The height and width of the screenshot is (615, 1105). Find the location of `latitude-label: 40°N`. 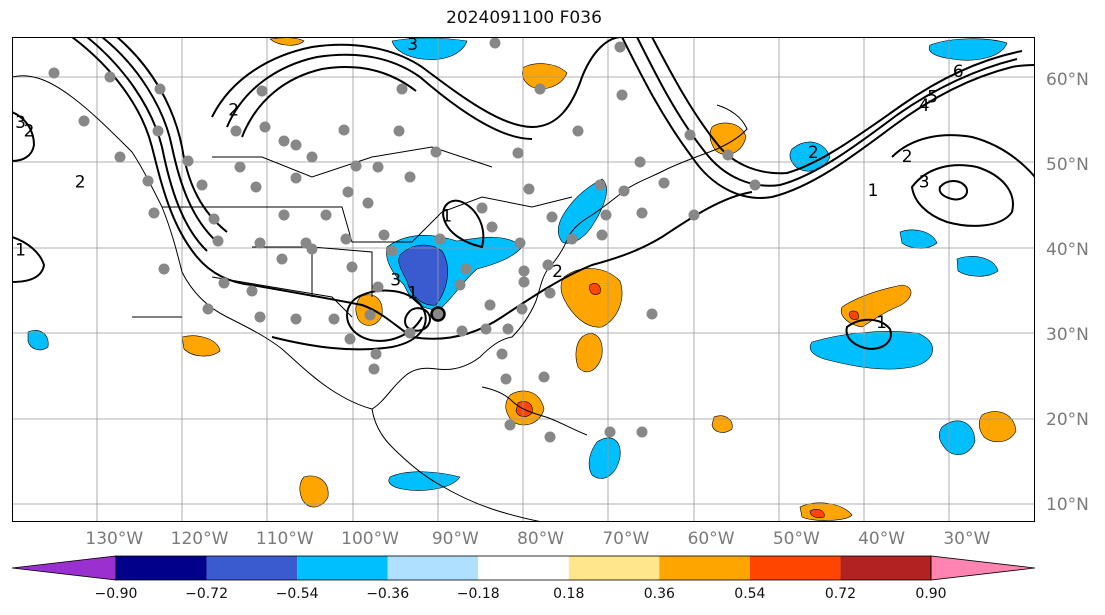

latitude-label: 40°N is located at coordinates (1067, 249).